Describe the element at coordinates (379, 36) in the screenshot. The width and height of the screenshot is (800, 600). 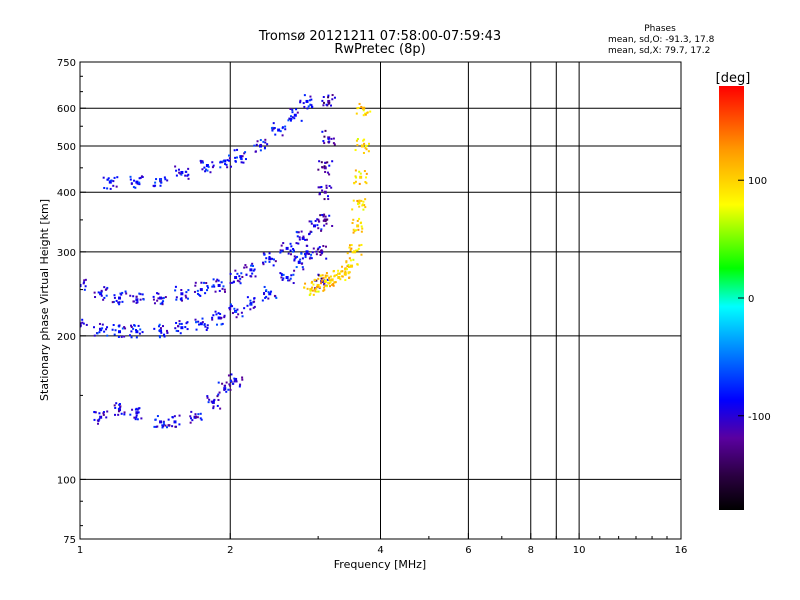
I see `chart-title: Tromsø 20121211 07:58:00-07:59:43` at that location.